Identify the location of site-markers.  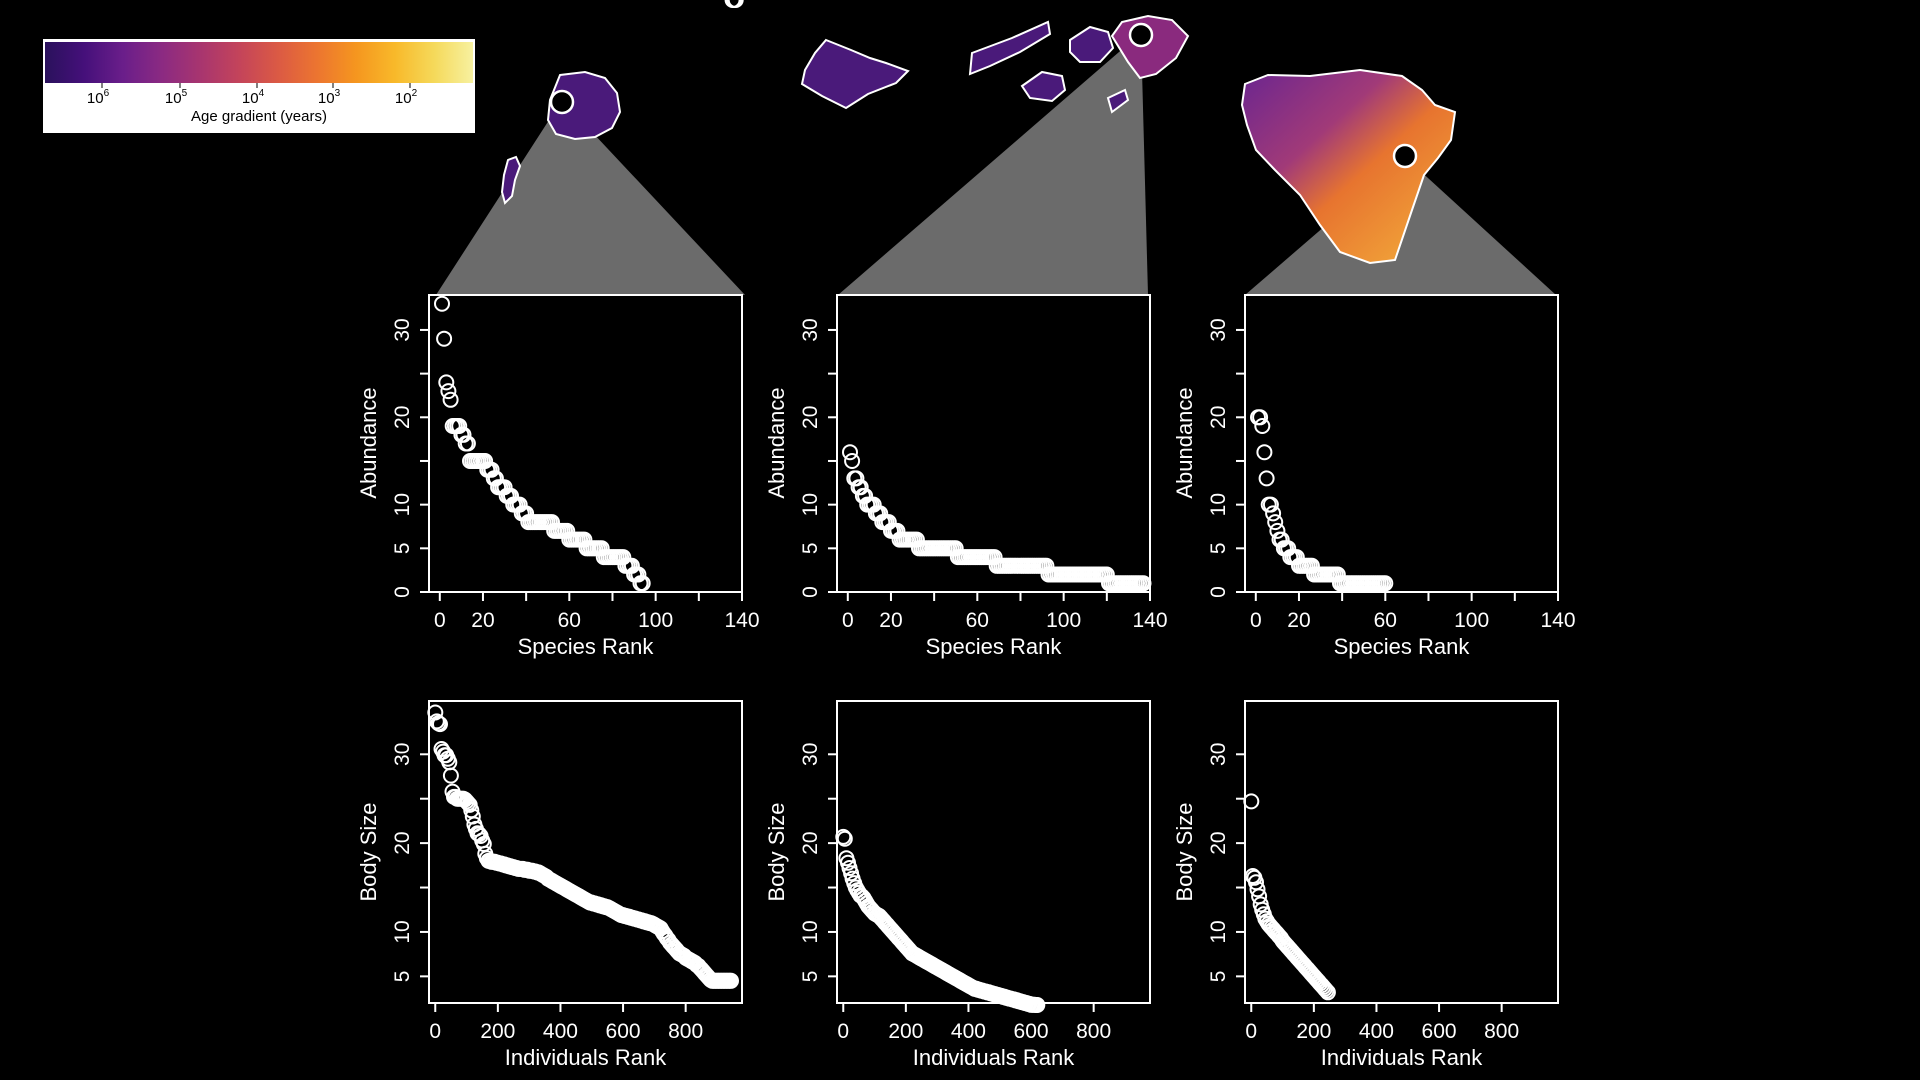
(983, 95).